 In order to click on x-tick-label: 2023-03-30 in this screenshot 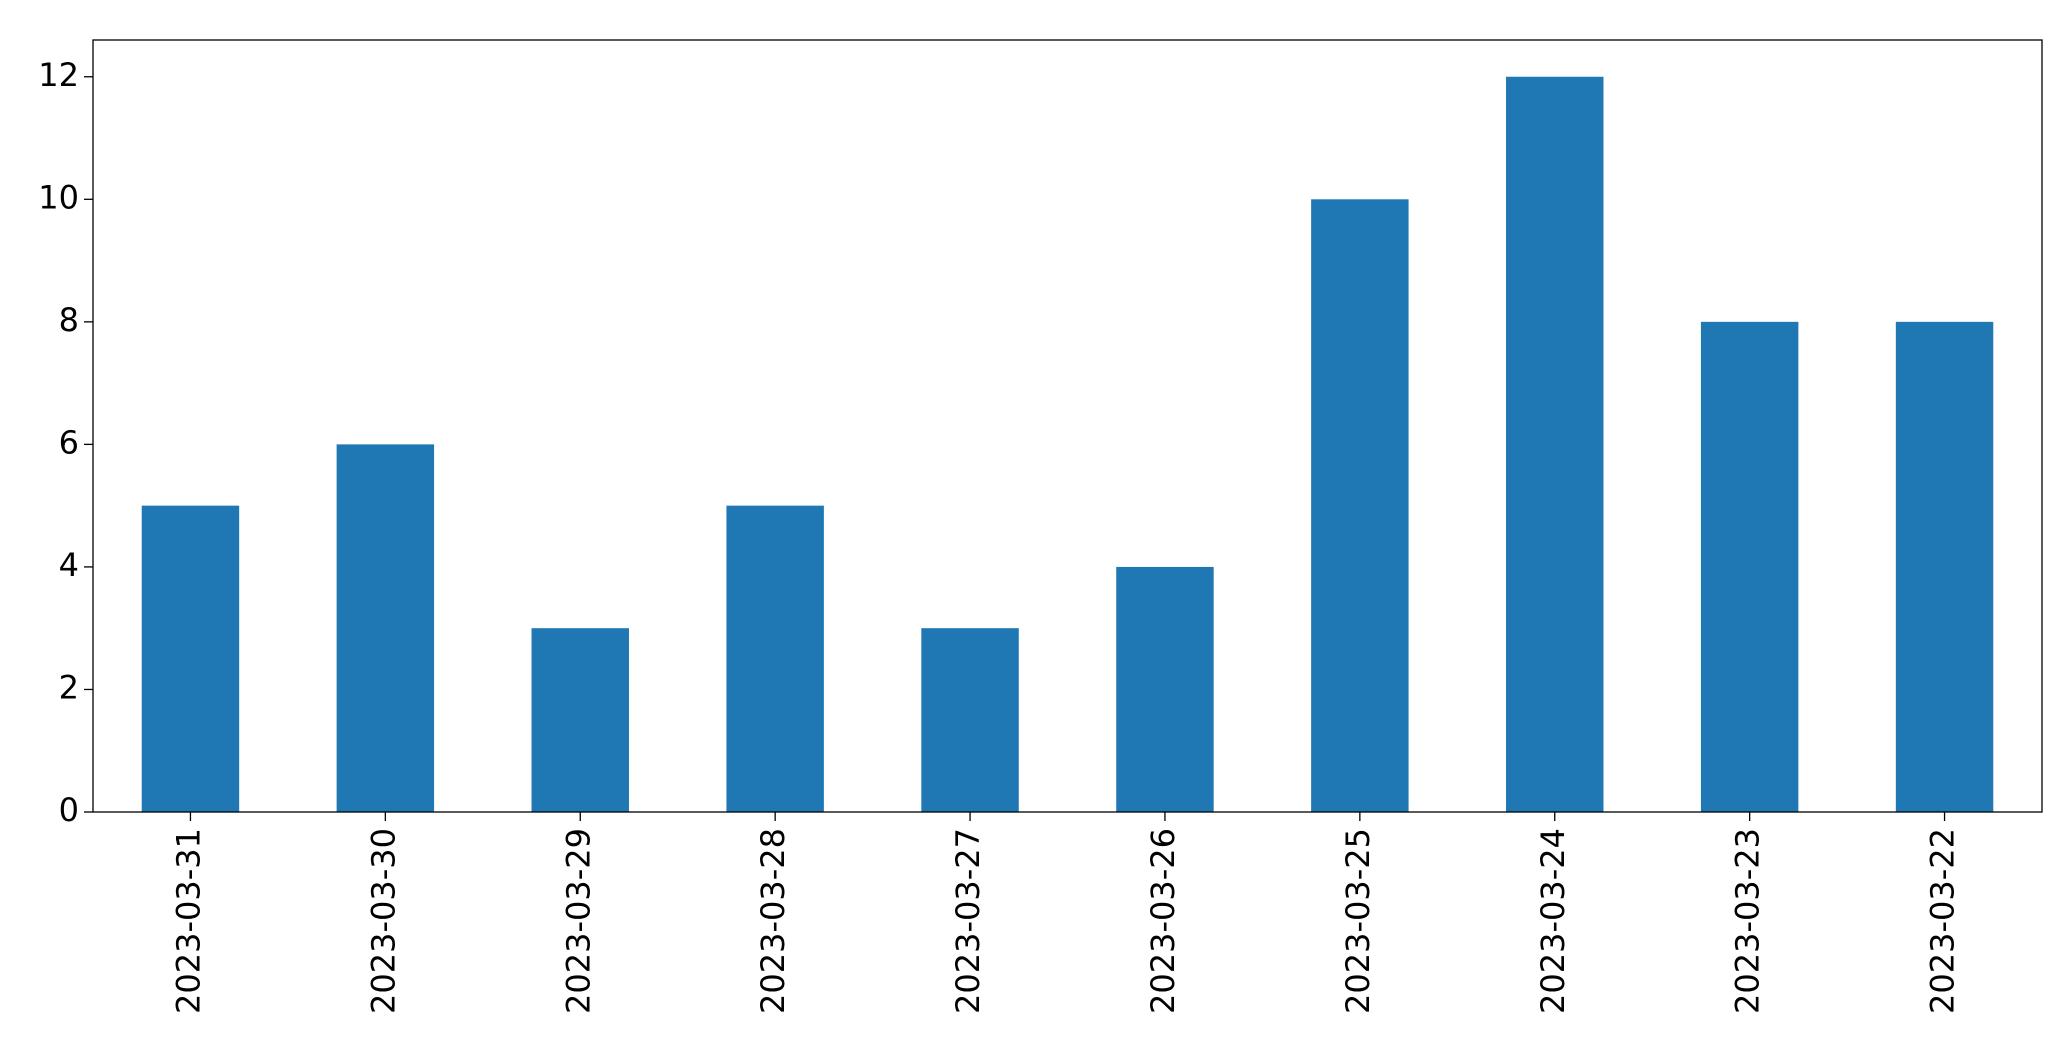, I will do `click(383, 921)`.